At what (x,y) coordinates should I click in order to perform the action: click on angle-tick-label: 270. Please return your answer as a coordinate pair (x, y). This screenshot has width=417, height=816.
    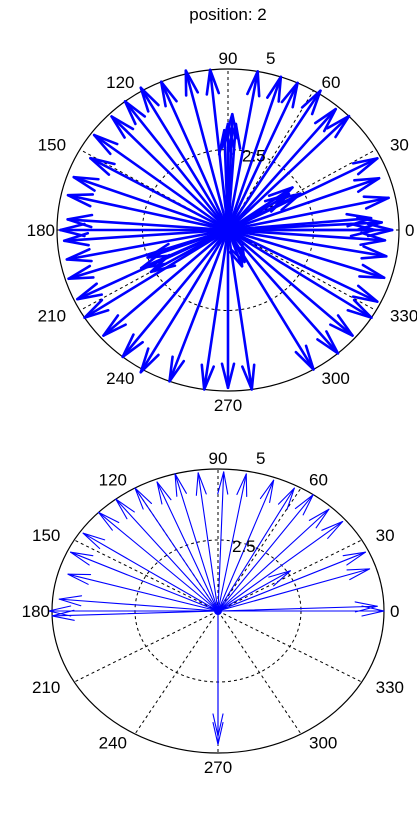
    Looking at the image, I should click on (228, 405).